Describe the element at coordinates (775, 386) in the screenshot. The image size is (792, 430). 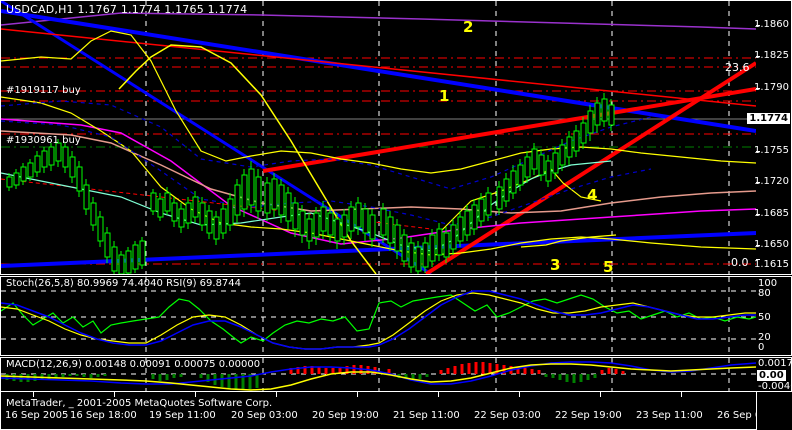
I see `macd-scale-bottom: -0.0040` at that location.